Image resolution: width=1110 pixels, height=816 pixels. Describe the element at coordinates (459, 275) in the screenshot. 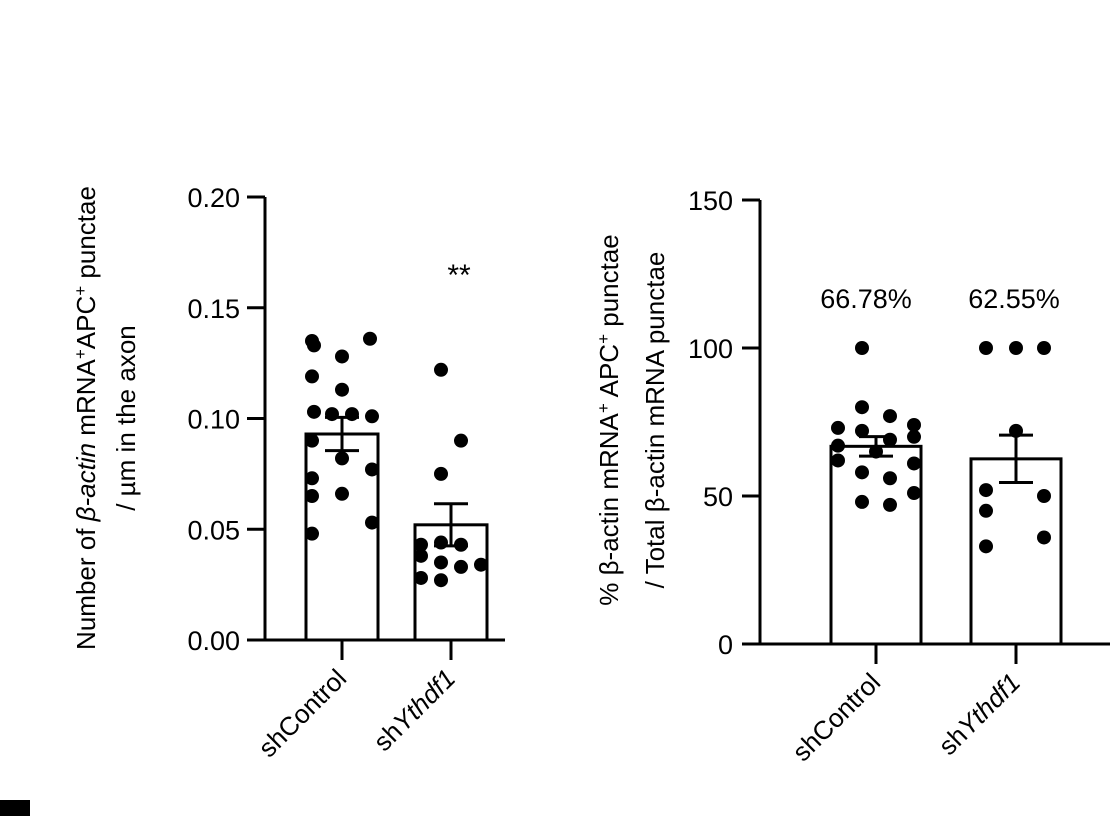

I see `significance-annotation: **` at that location.